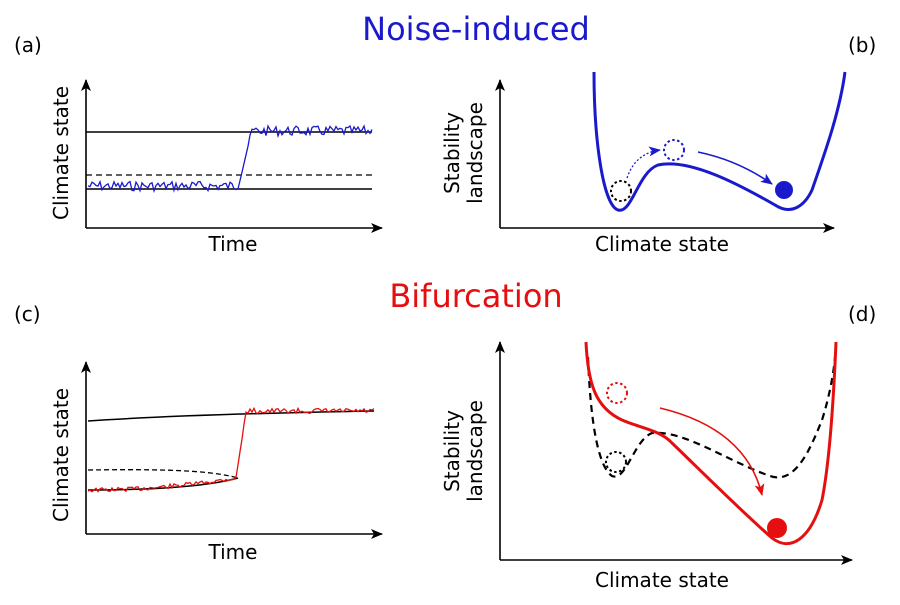 The width and height of the screenshot is (900, 605). Describe the element at coordinates (616, 462) in the screenshot. I see `panel-d-initial-state-circle` at that location.